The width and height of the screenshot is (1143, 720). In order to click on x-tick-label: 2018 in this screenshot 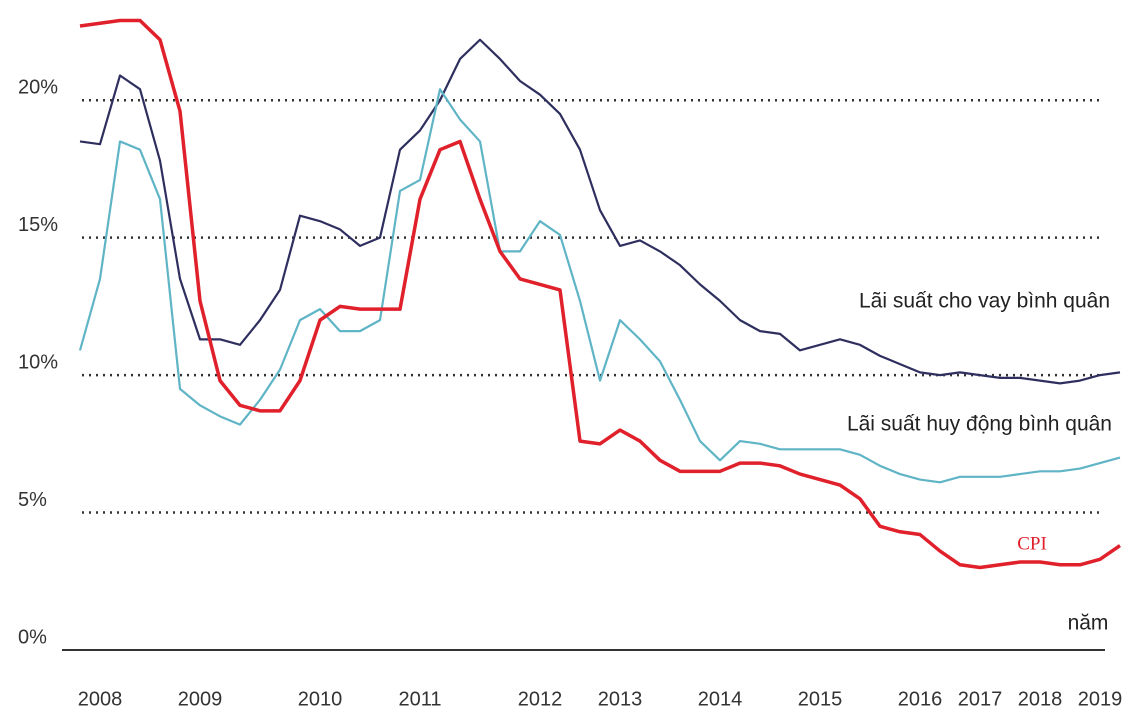, I will do `click(1040, 699)`.